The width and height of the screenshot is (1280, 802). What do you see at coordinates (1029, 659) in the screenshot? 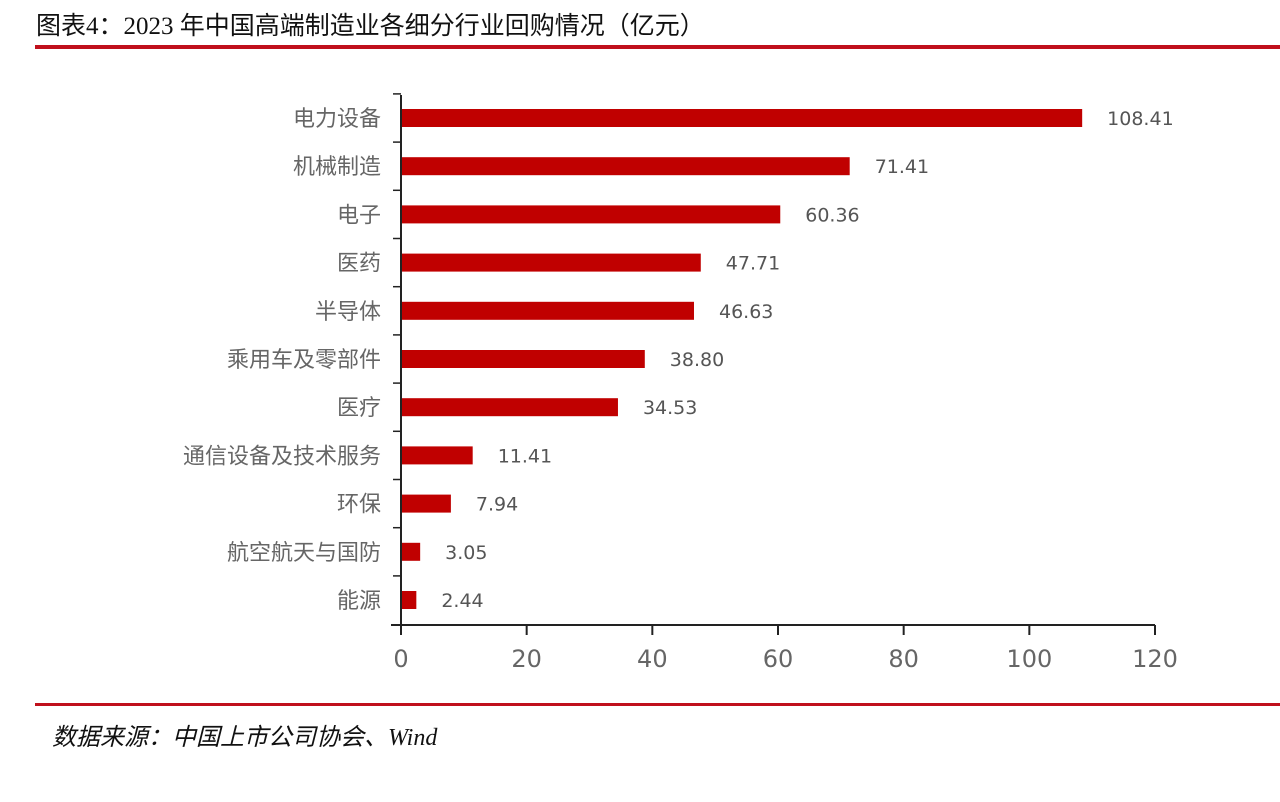
I see `x-tick-label: 100` at bounding box center [1029, 659].